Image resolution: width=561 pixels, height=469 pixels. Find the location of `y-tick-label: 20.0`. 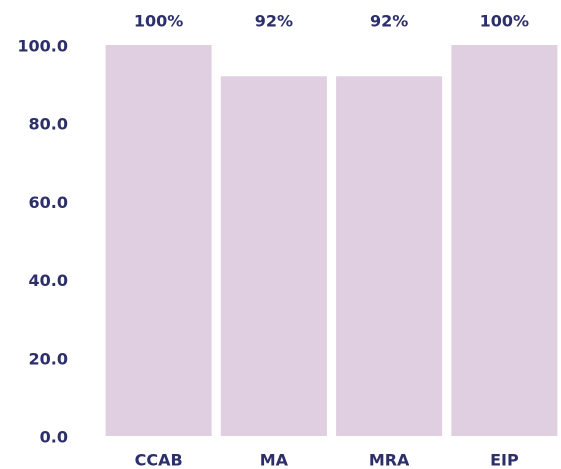

y-tick-label: 20.0 is located at coordinates (48, 358).